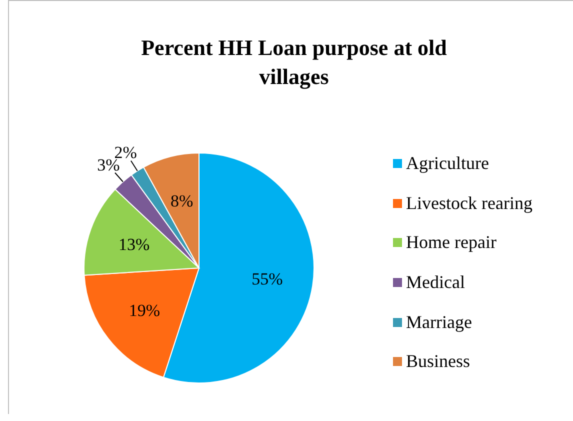  I want to click on legend-label: Marriage, so click(439, 322).